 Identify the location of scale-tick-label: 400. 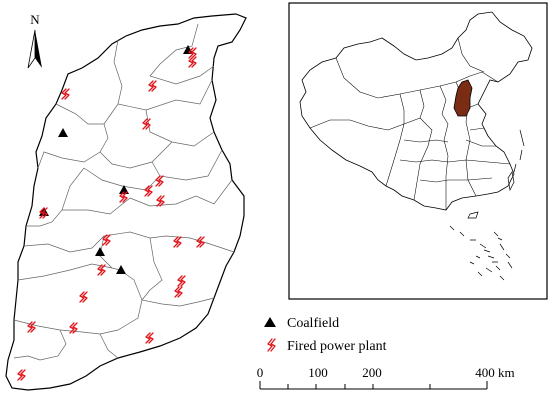
(485, 372).